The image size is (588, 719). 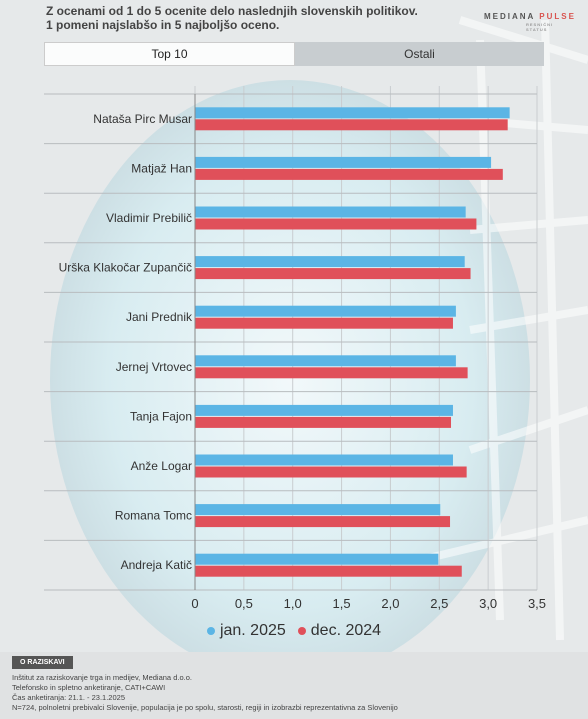 I want to click on x-tick-label: 2,5, so click(x=439, y=603).